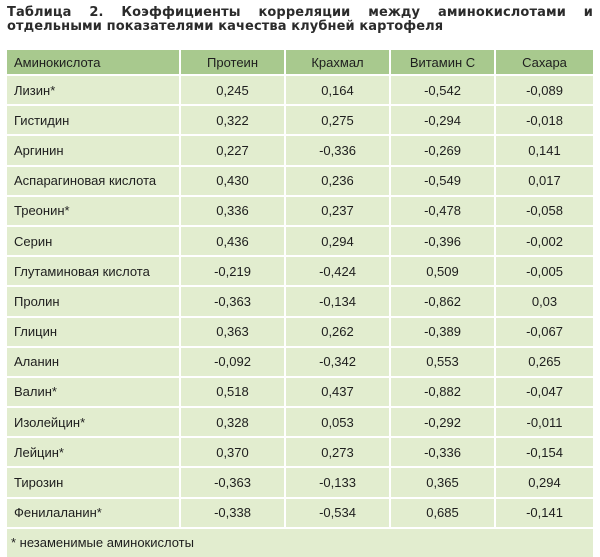 The width and height of the screenshot is (600, 557). I want to click on sugars-value-cell: 0,265, so click(544, 362).